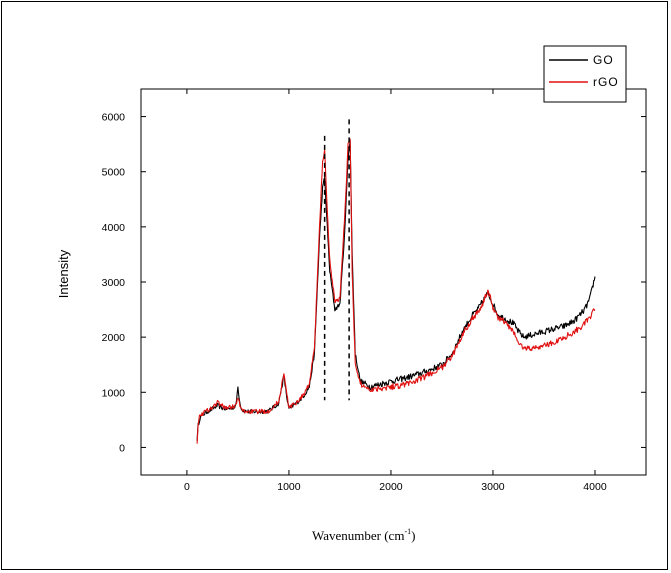 The height and width of the screenshot is (573, 671). I want to click on legend-box, so click(585, 74).